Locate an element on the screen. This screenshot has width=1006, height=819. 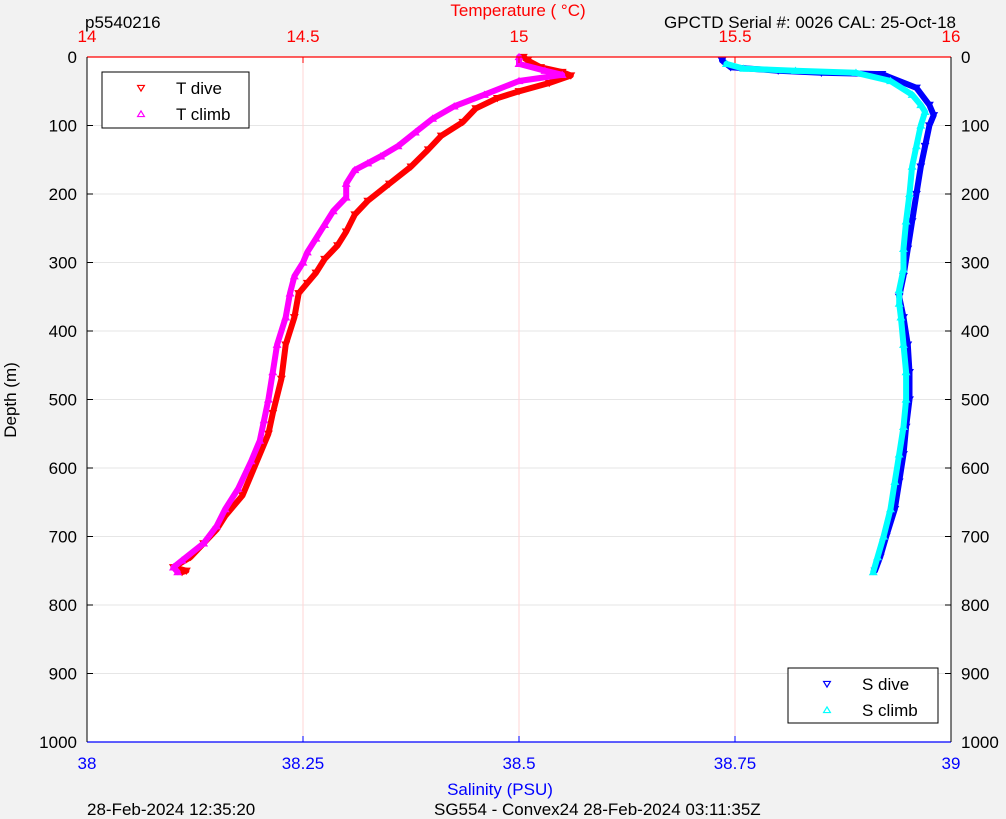
y-tick-label-right: 800 is located at coordinates (975, 605).